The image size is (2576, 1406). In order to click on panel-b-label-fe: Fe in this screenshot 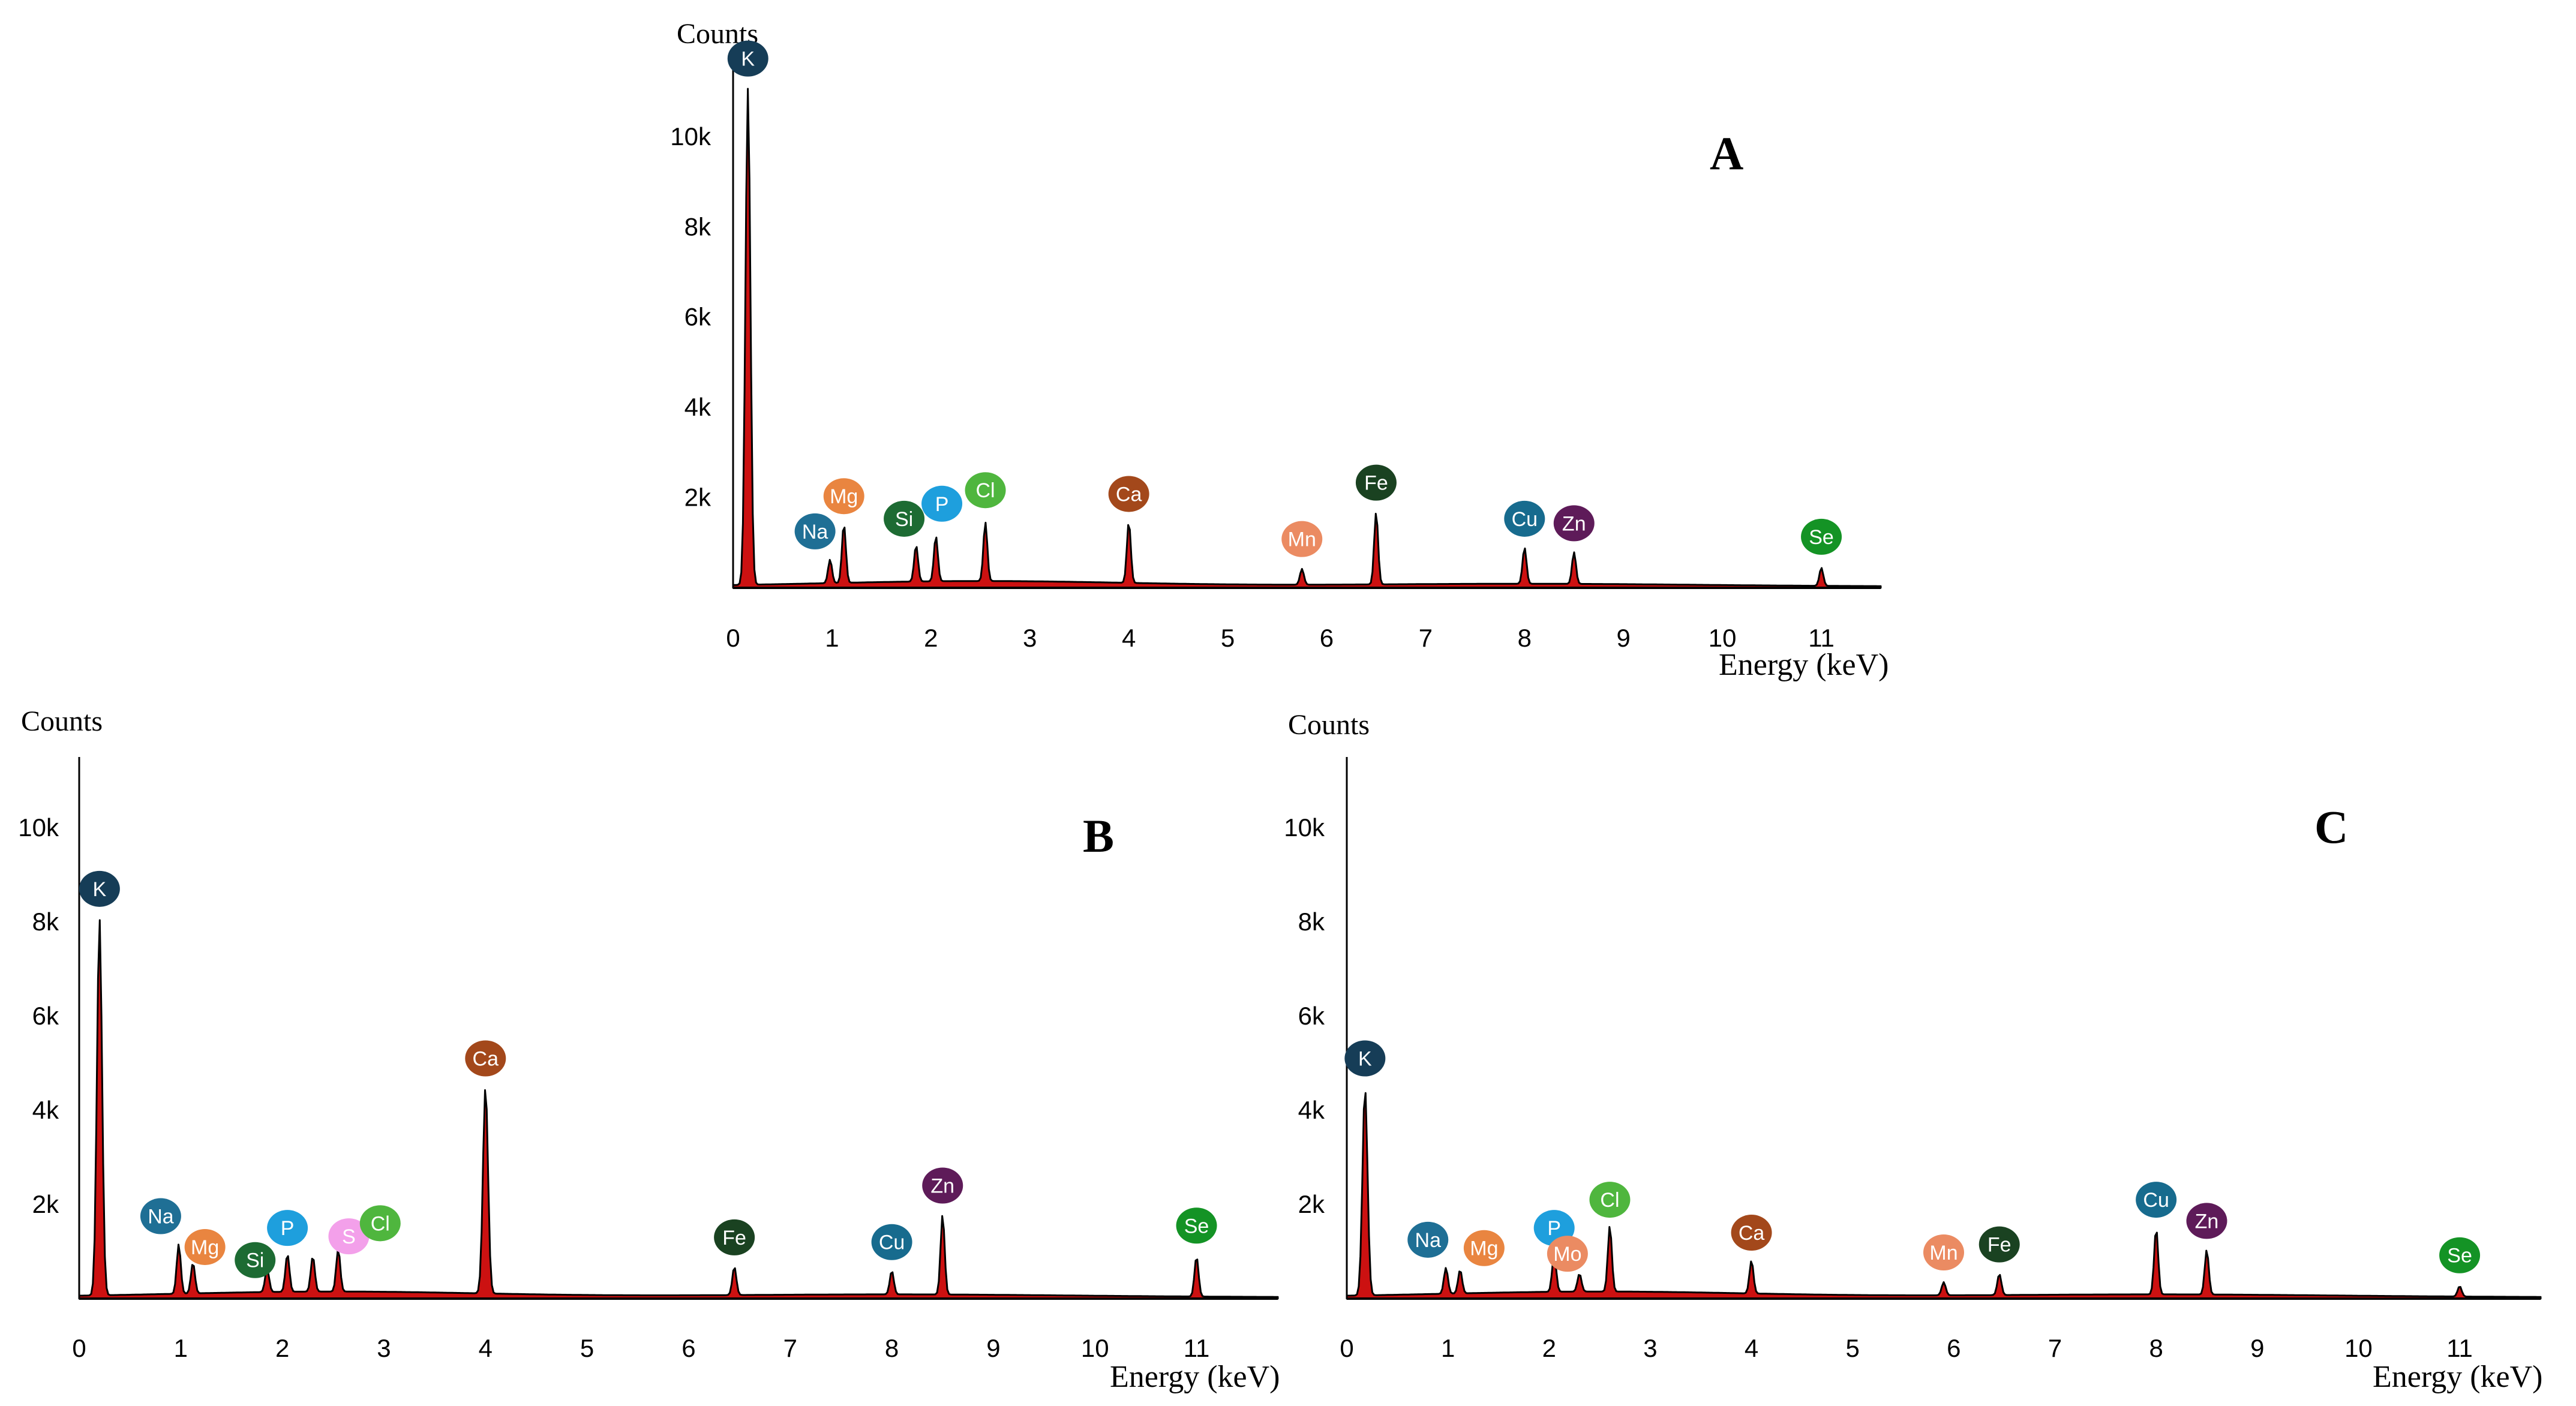, I will do `click(735, 1237)`.